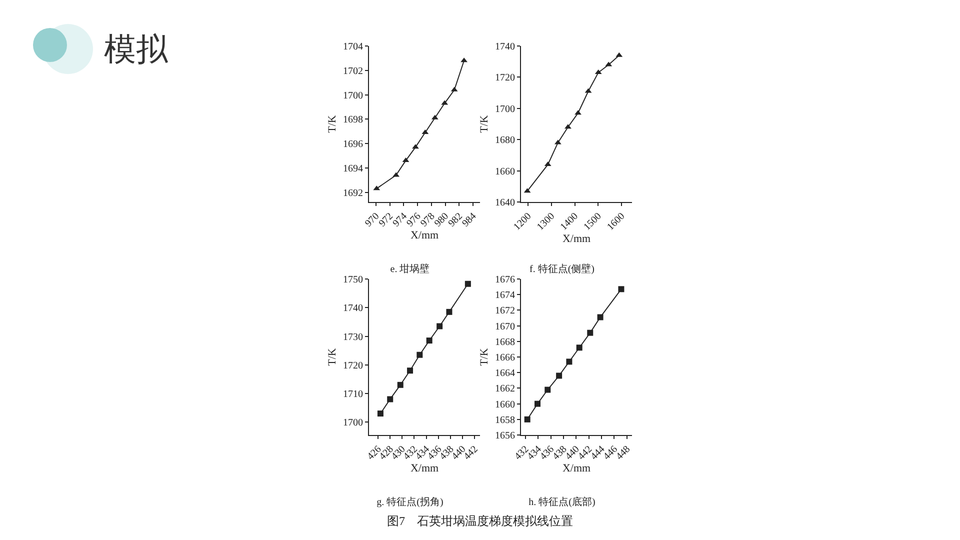 The image size is (960, 540). Describe the element at coordinates (353, 193) in the screenshot. I see `y-tick-label: 1692` at that location.